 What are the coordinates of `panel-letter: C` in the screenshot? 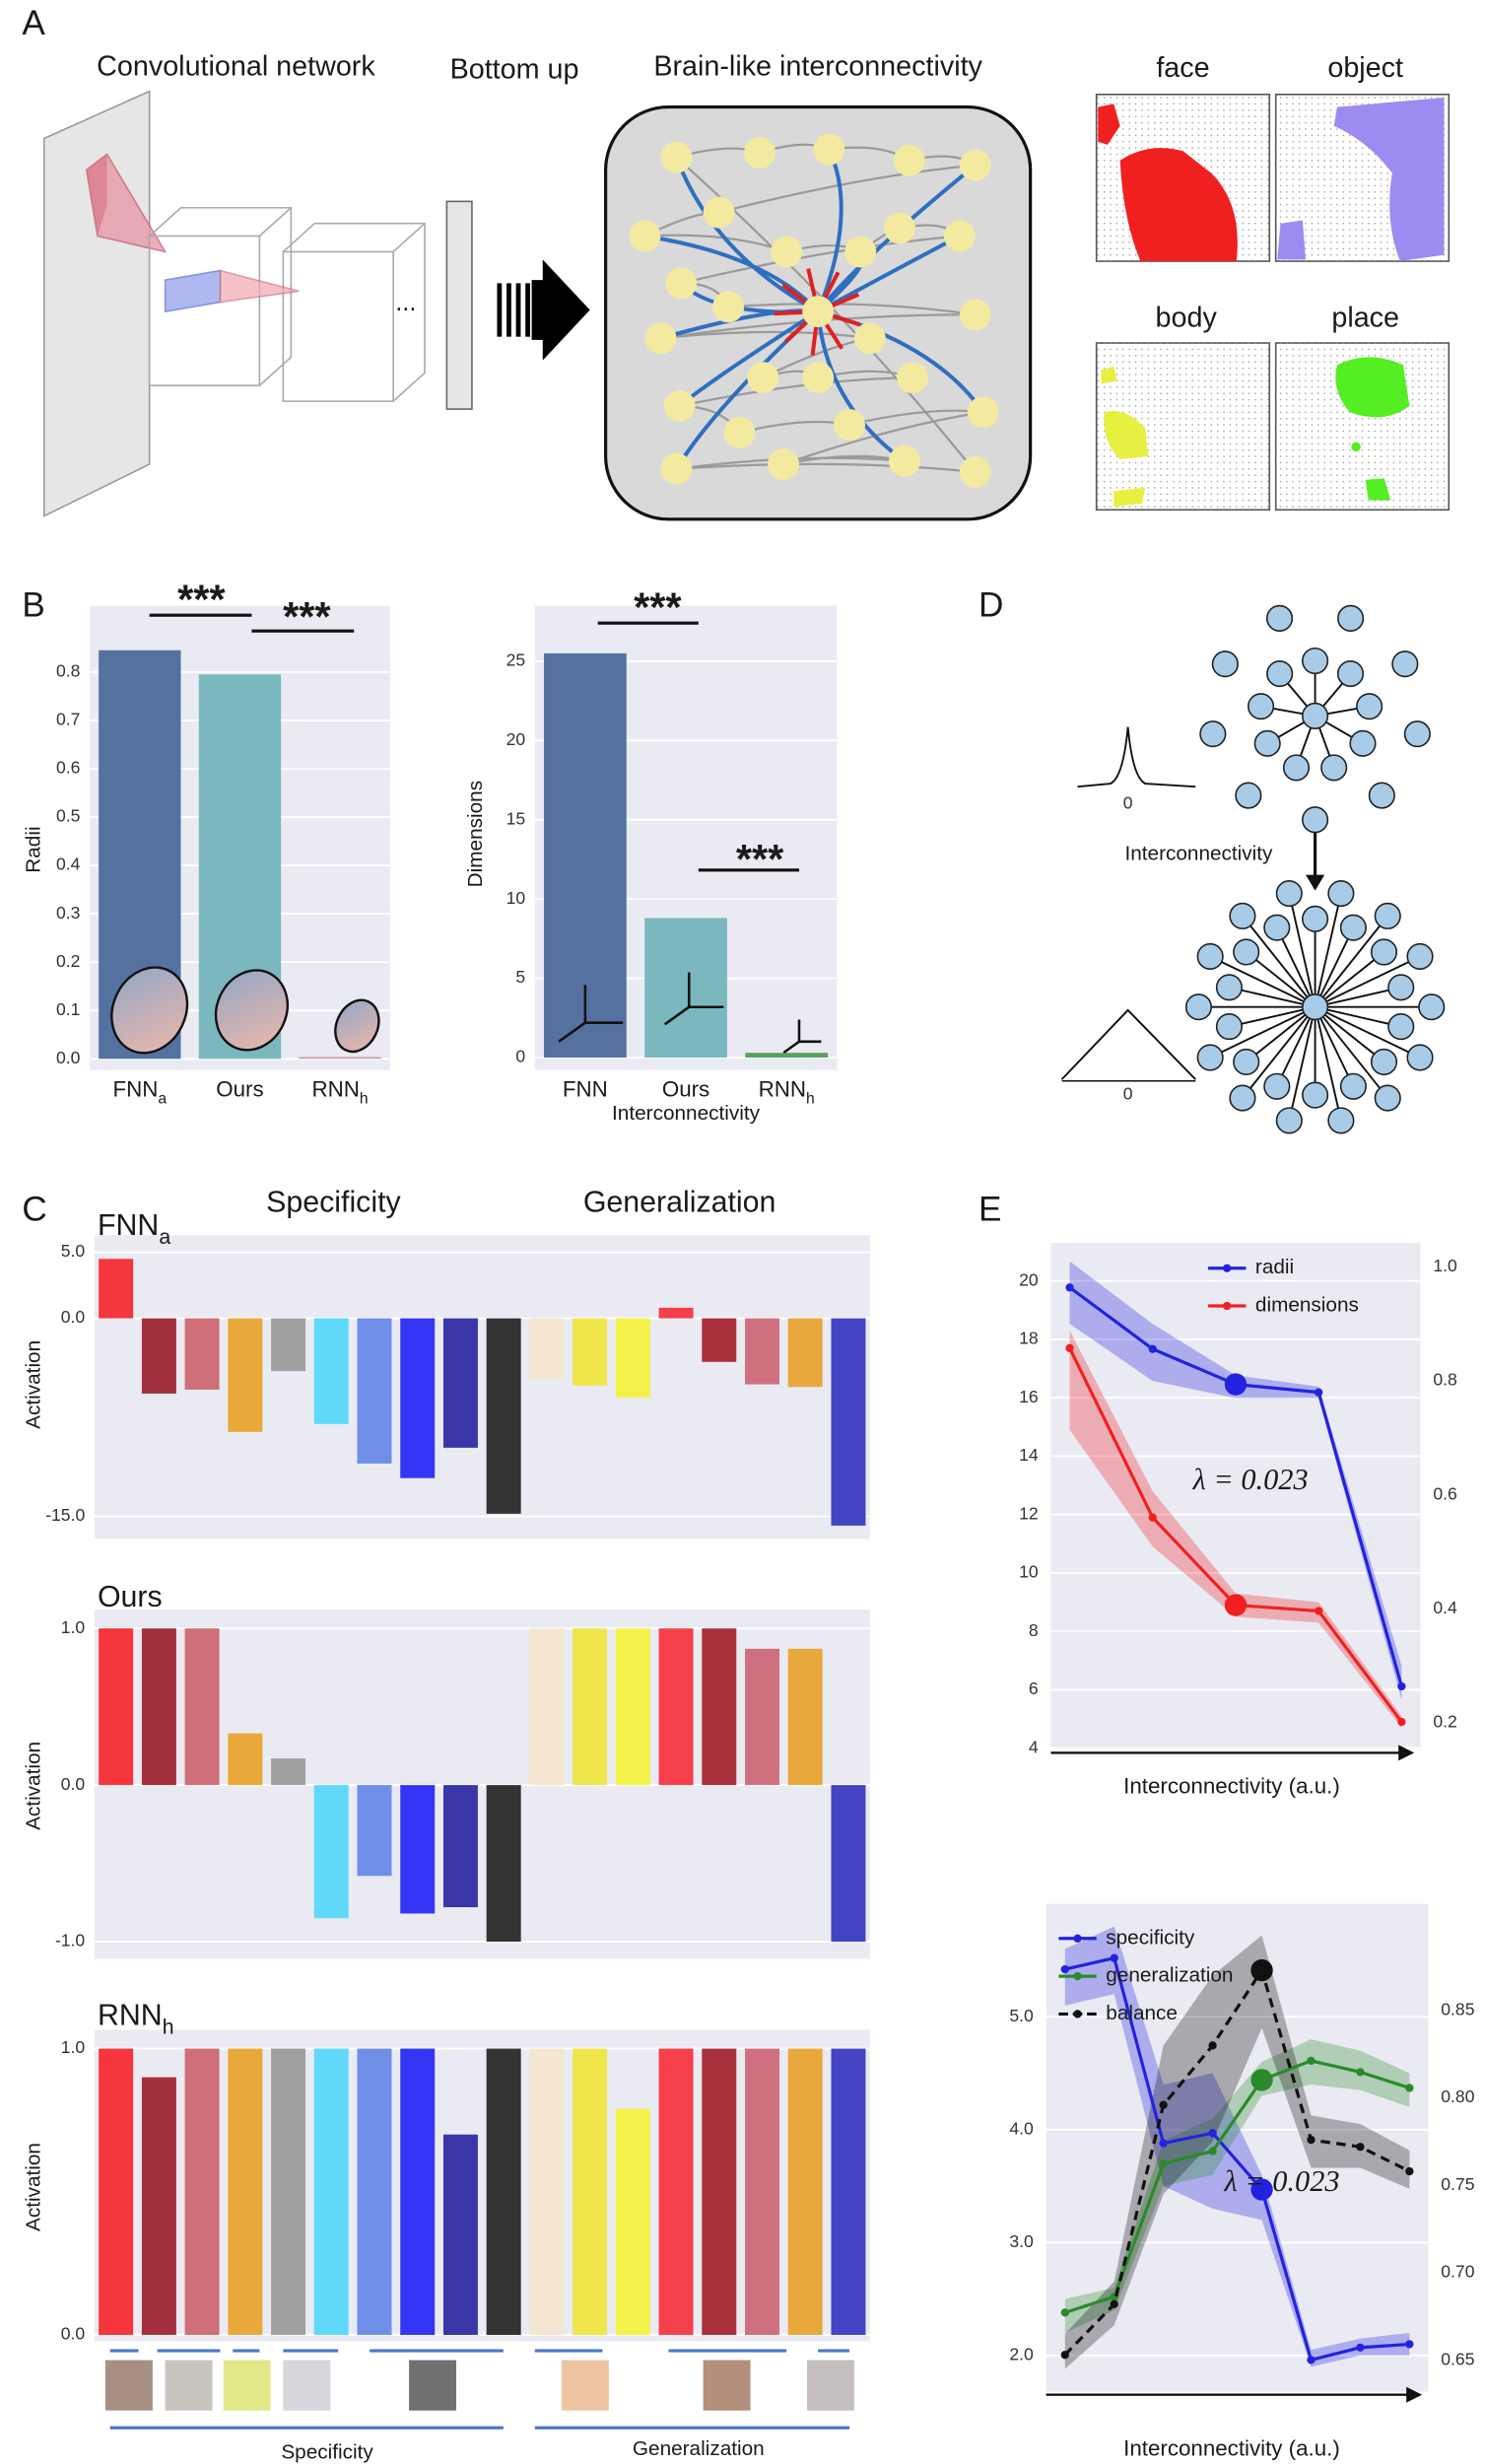 It's located at (34, 1210).